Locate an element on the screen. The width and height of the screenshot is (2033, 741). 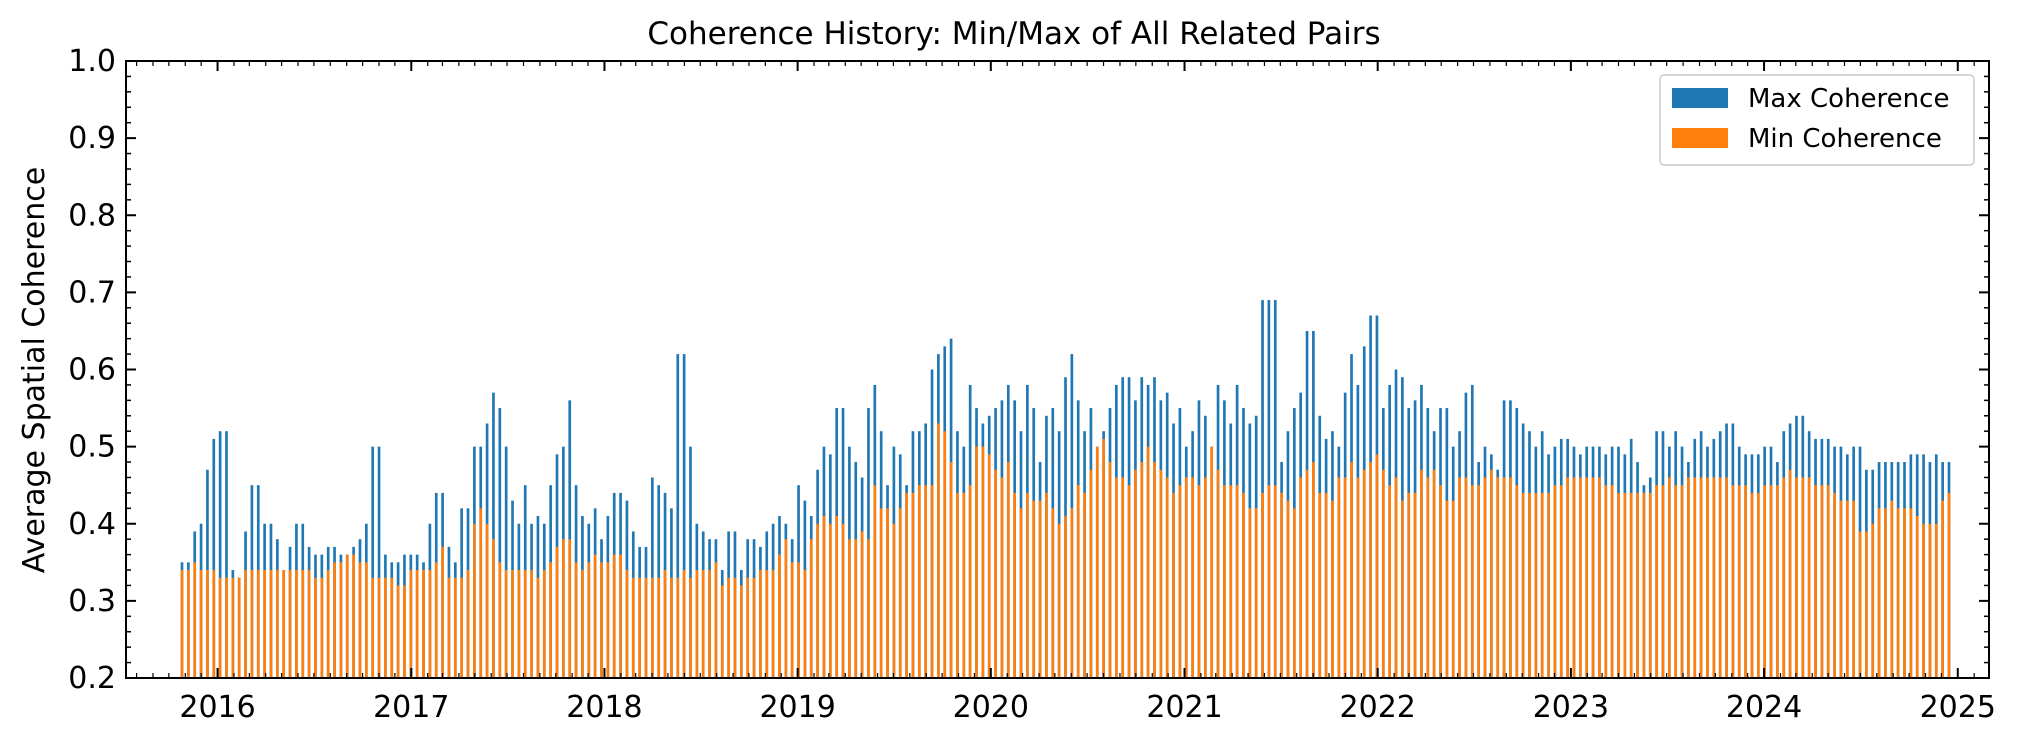
x-tick-label: 2021 is located at coordinates (1184, 707).